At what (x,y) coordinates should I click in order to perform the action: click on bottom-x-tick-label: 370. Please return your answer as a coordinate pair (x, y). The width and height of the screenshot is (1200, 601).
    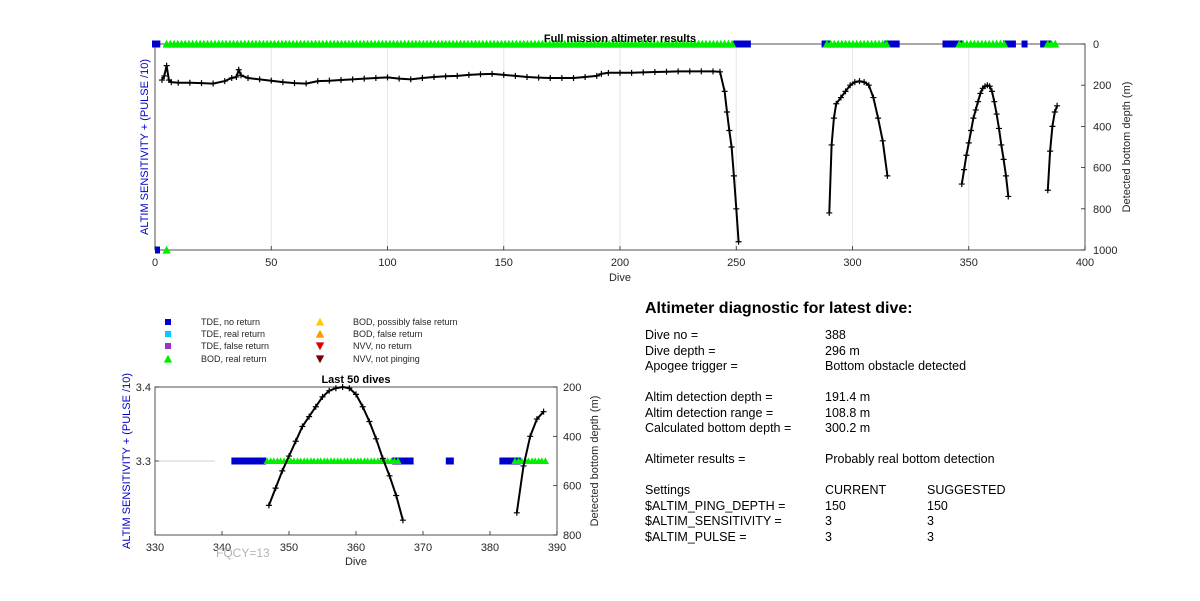
    Looking at the image, I should click on (423, 548).